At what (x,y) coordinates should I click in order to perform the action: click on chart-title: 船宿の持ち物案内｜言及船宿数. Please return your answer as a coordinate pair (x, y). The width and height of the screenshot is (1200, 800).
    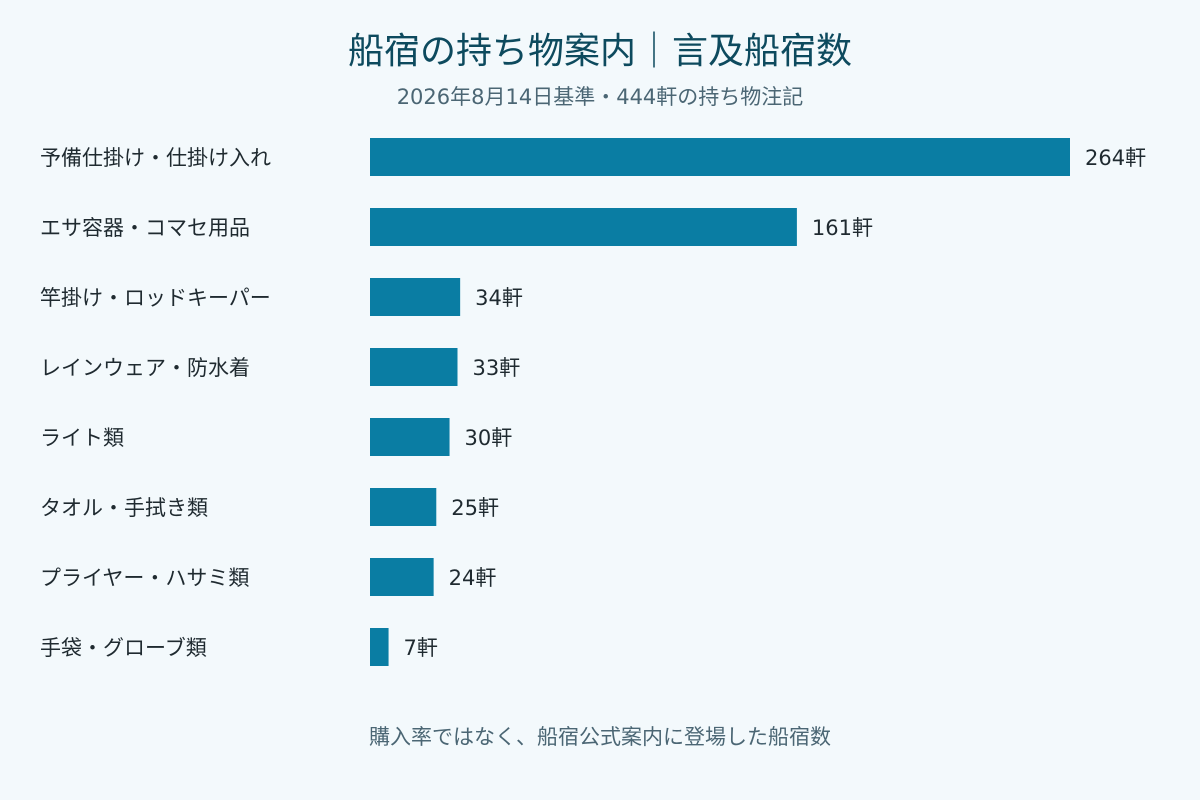
    Looking at the image, I should click on (599, 51).